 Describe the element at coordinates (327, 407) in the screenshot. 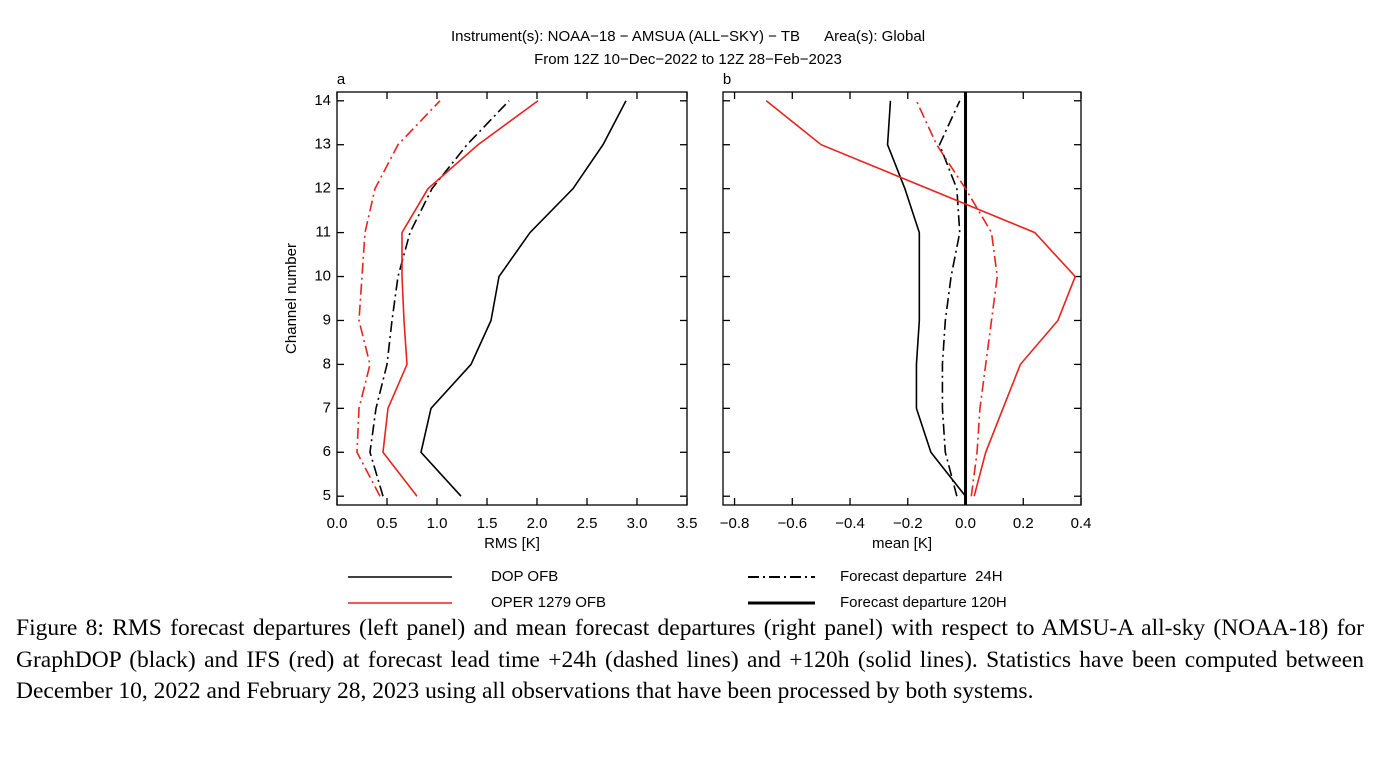

I see `y-tick-label: 7` at that location.